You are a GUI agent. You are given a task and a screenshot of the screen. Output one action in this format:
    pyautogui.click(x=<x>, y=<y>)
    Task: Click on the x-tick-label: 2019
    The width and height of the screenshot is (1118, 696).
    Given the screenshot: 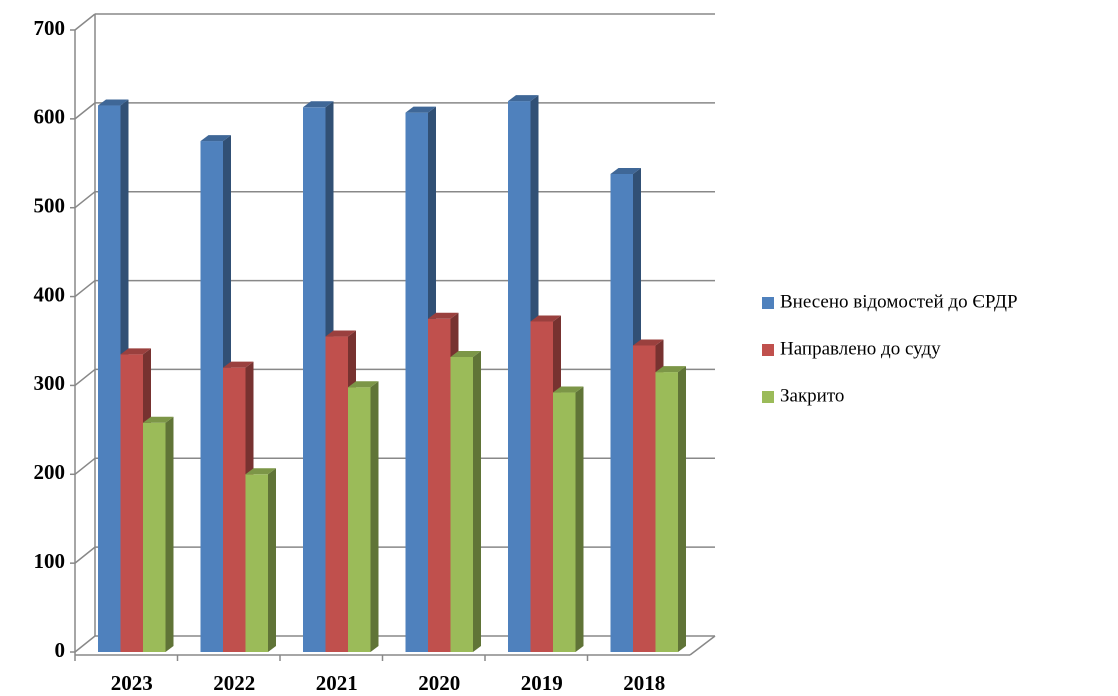 What is the action you would take?
    pyautogui.click(x=542, y=683)
    